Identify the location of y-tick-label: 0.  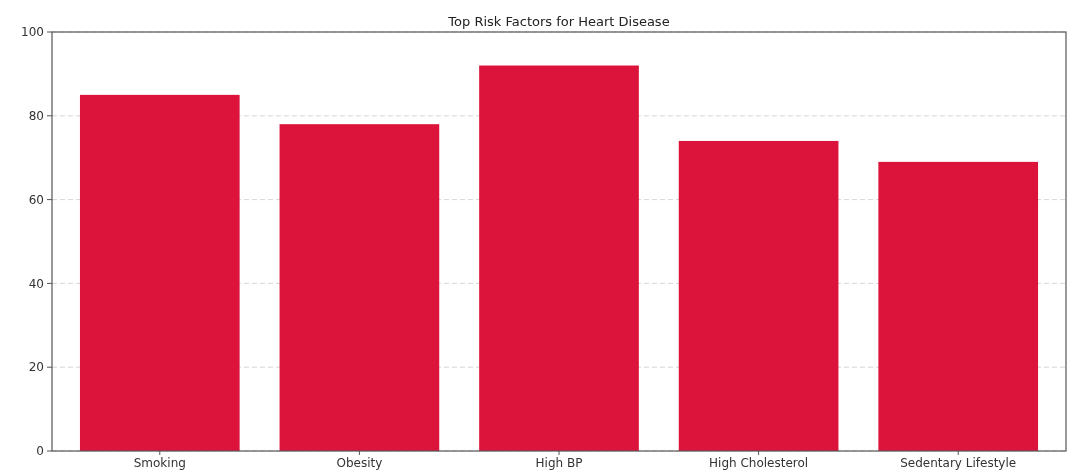
(40, 451).